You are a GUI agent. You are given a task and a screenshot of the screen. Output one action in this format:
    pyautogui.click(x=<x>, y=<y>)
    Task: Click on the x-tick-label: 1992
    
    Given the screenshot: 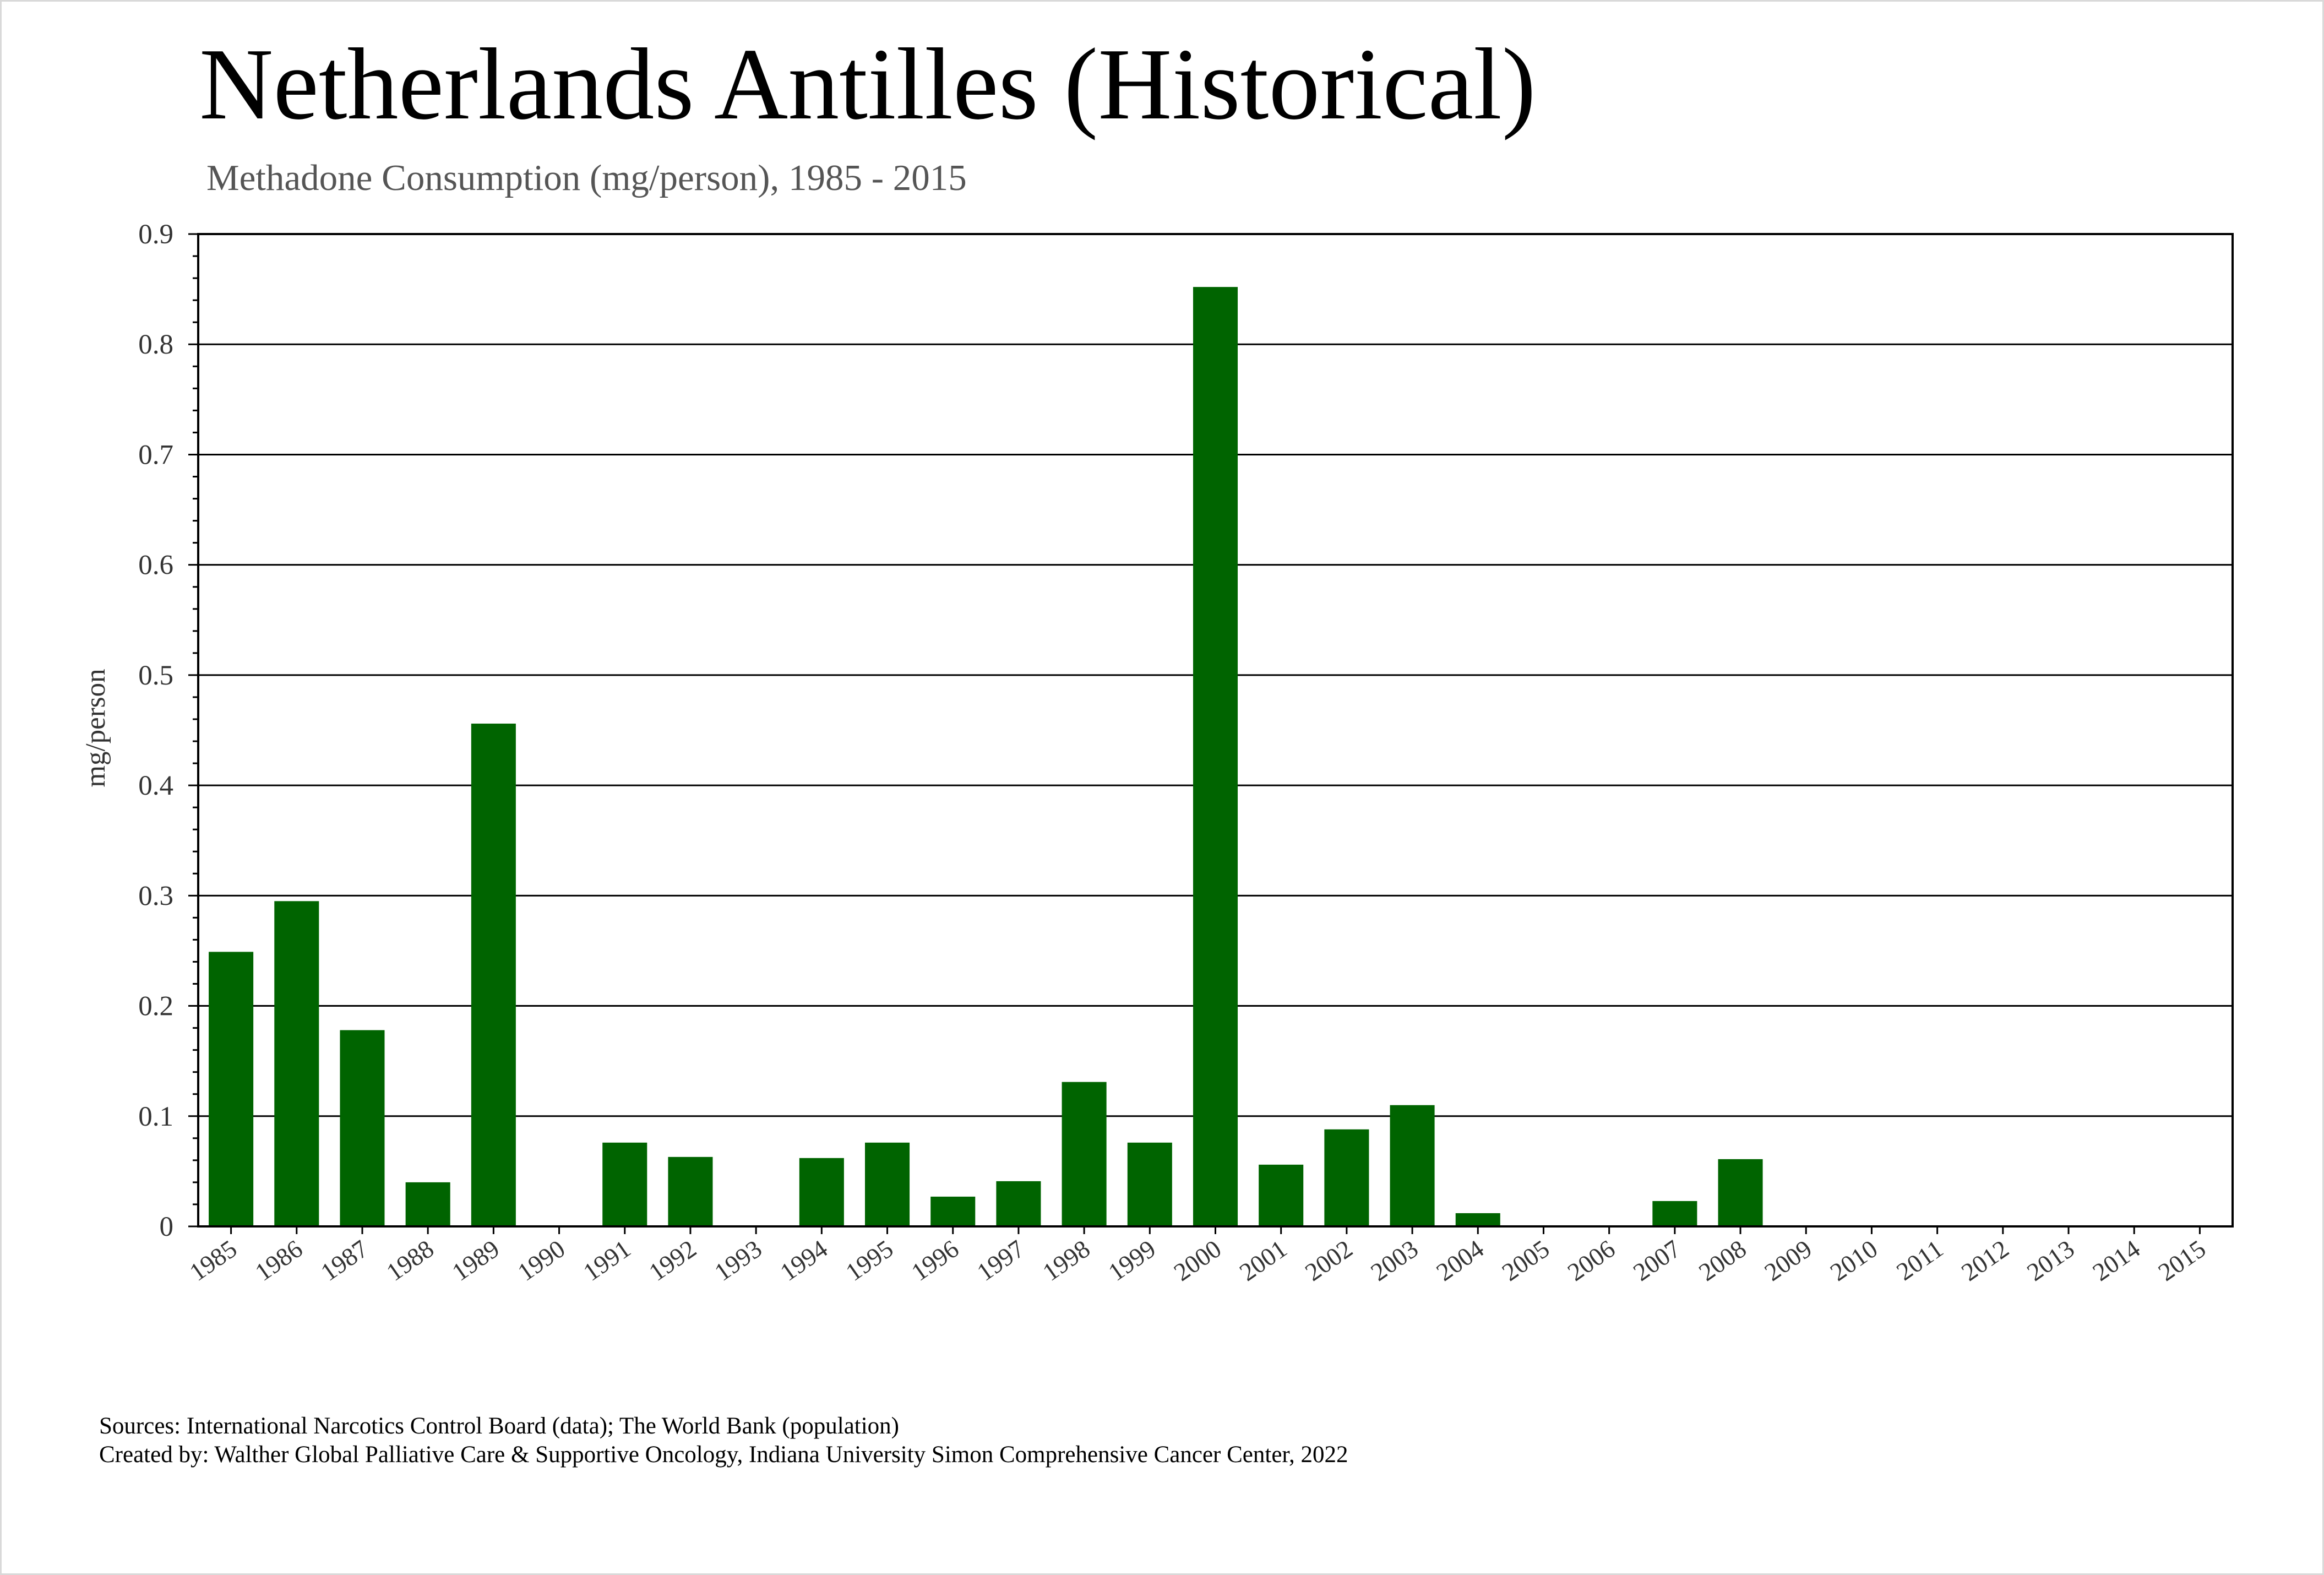 What is the action you would take?
    pyautogui.click(x=672, y=1260)
    